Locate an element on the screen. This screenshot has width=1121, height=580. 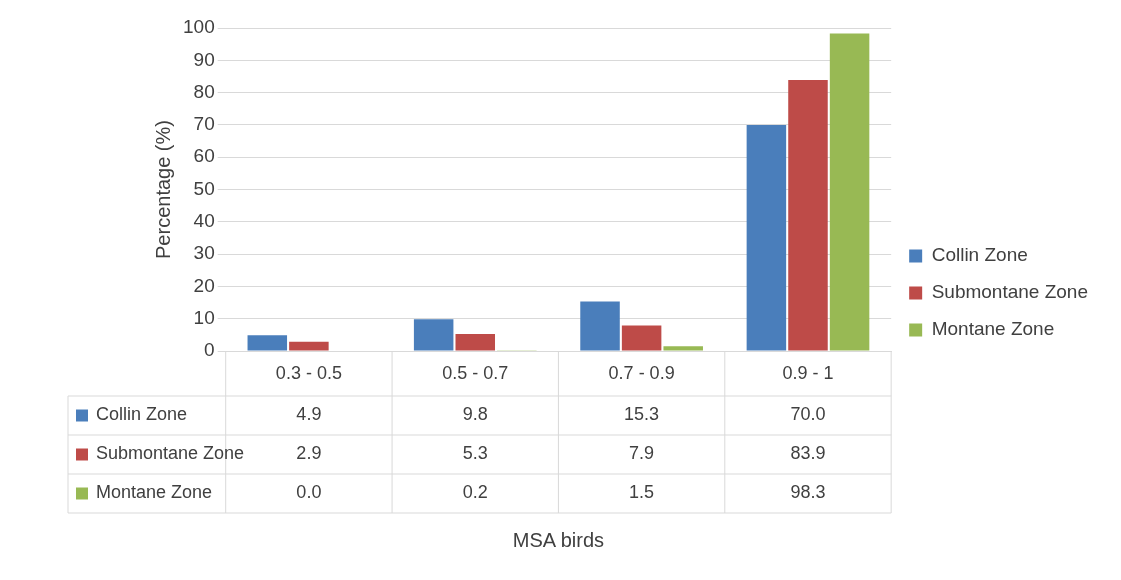
y-axis-title: Percentage (%) is located at coordinates (162, 189).